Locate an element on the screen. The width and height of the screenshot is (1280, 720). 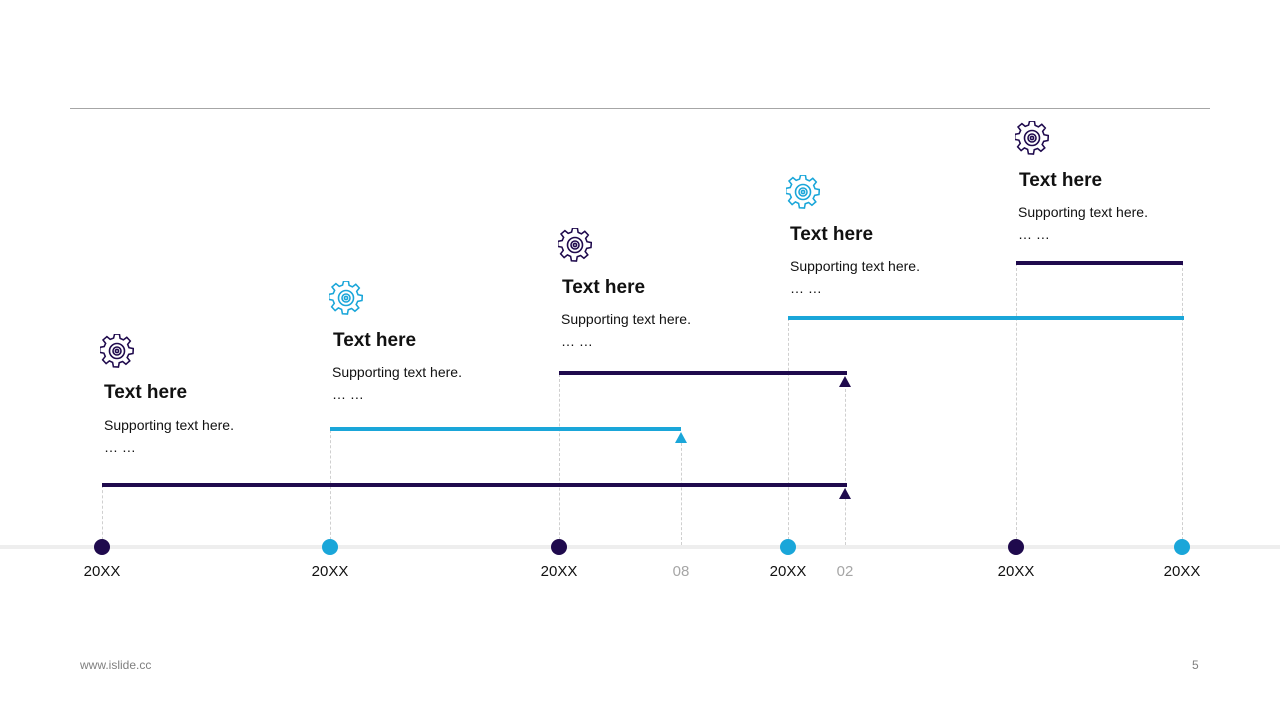
month-label: 08 is located at coordinates (681, 571).